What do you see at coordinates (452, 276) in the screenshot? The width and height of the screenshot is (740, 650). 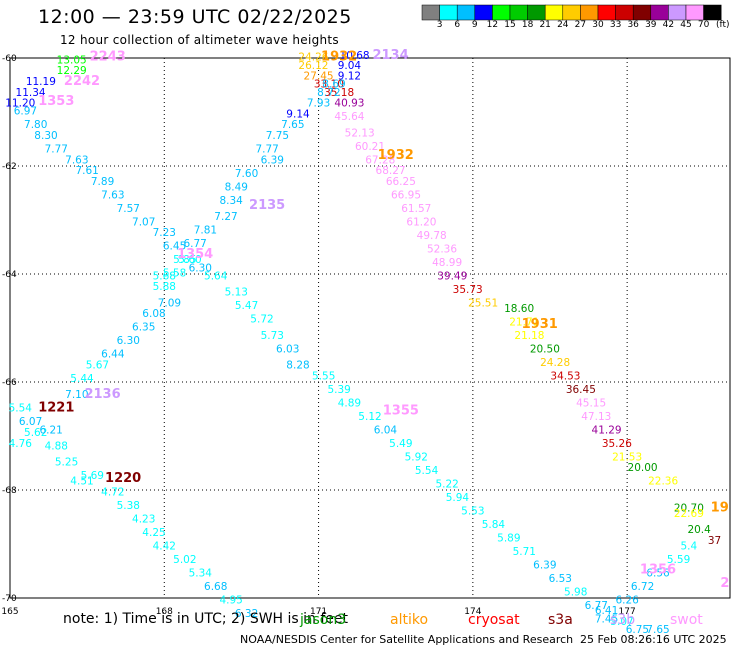 I see `data-label-pass-1932-1933: 39.49` at bounding box center [452, 276].